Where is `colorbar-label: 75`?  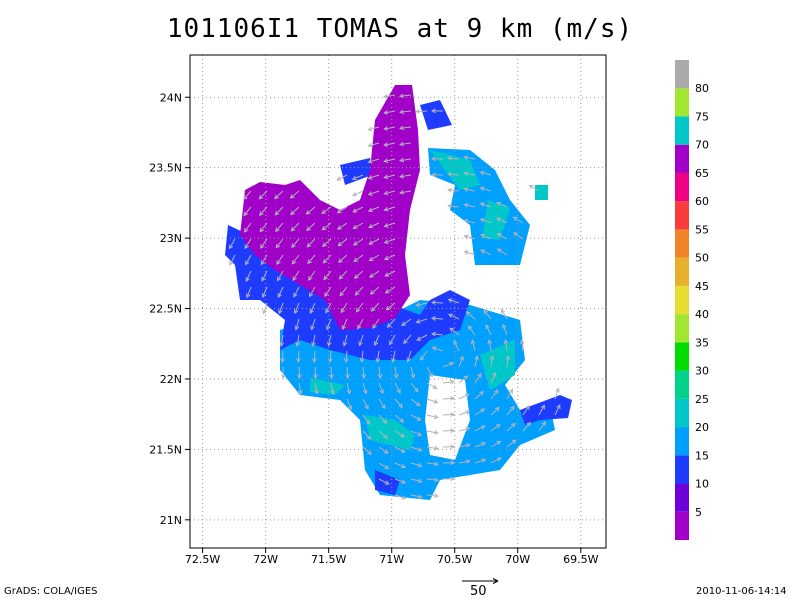
colorbar-label: 75 is located at coordinates (702, 116).